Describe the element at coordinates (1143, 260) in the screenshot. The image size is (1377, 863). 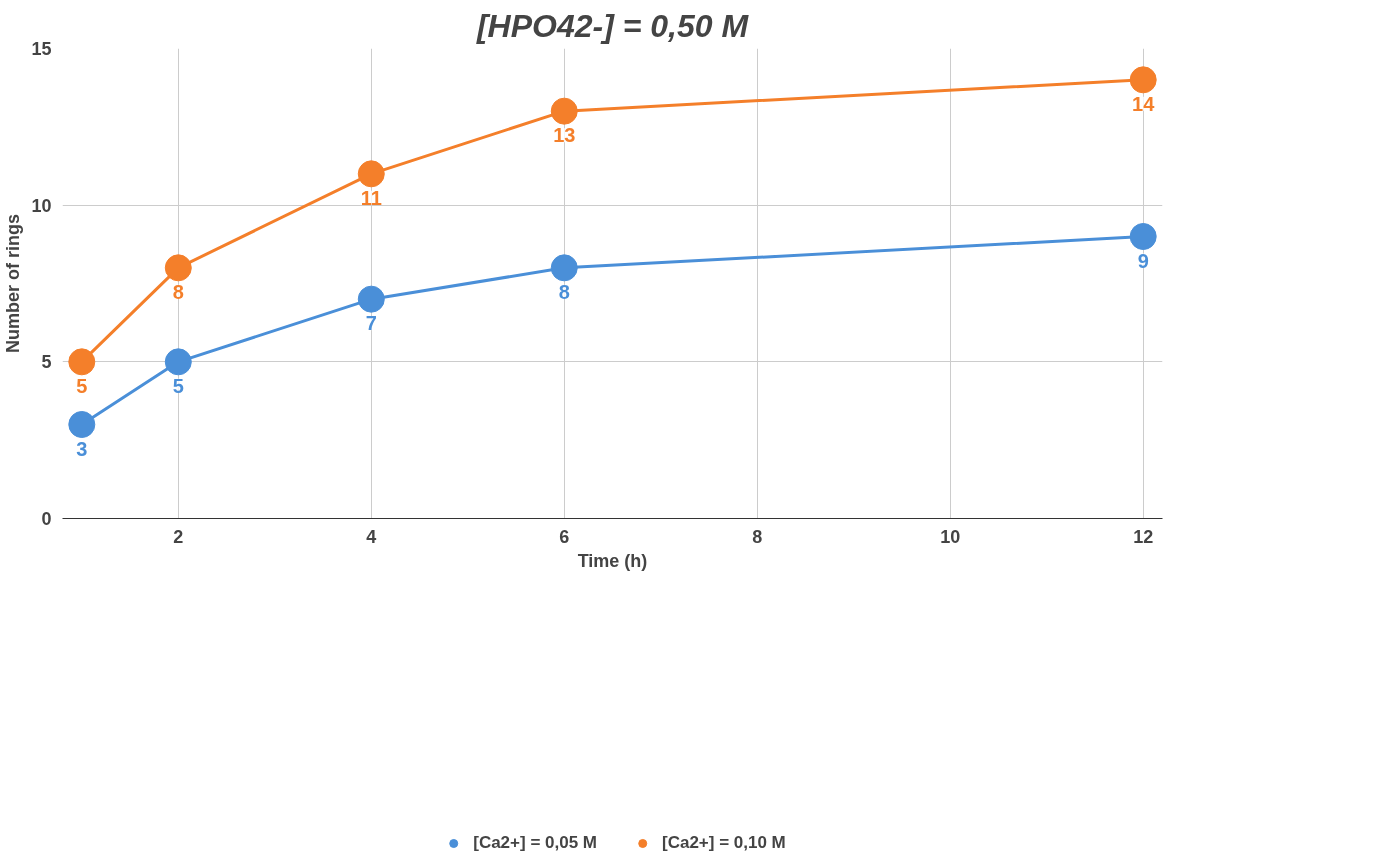
I see `data-label: 9` at that location.